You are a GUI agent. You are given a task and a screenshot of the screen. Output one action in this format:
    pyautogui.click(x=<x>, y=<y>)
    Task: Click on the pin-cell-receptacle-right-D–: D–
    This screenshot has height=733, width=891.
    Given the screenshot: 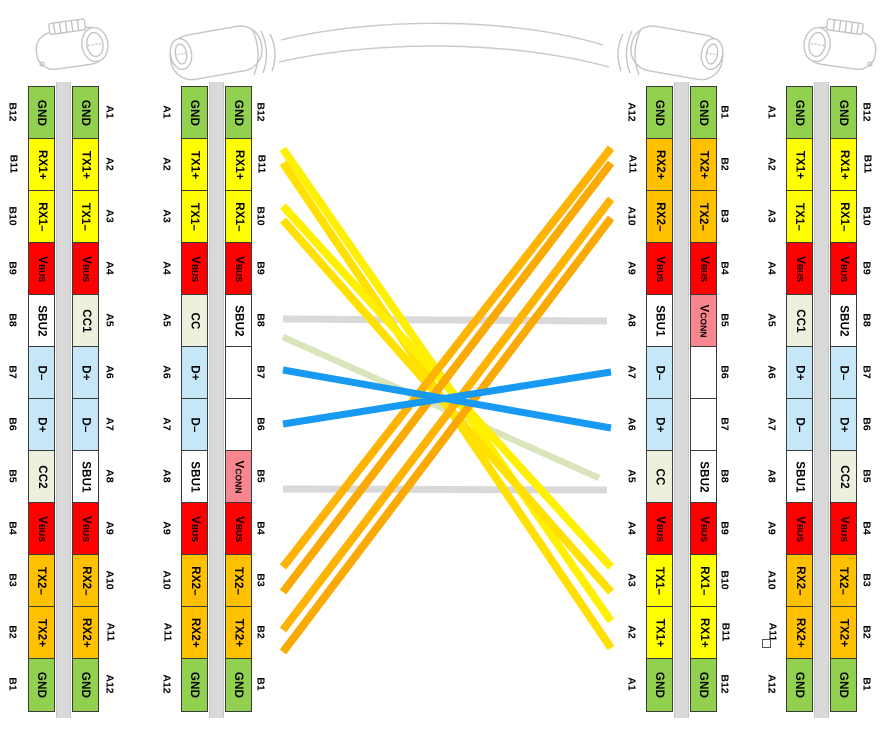 What is the action you would take?
    pyautogui.click(x=843, y=373)
    